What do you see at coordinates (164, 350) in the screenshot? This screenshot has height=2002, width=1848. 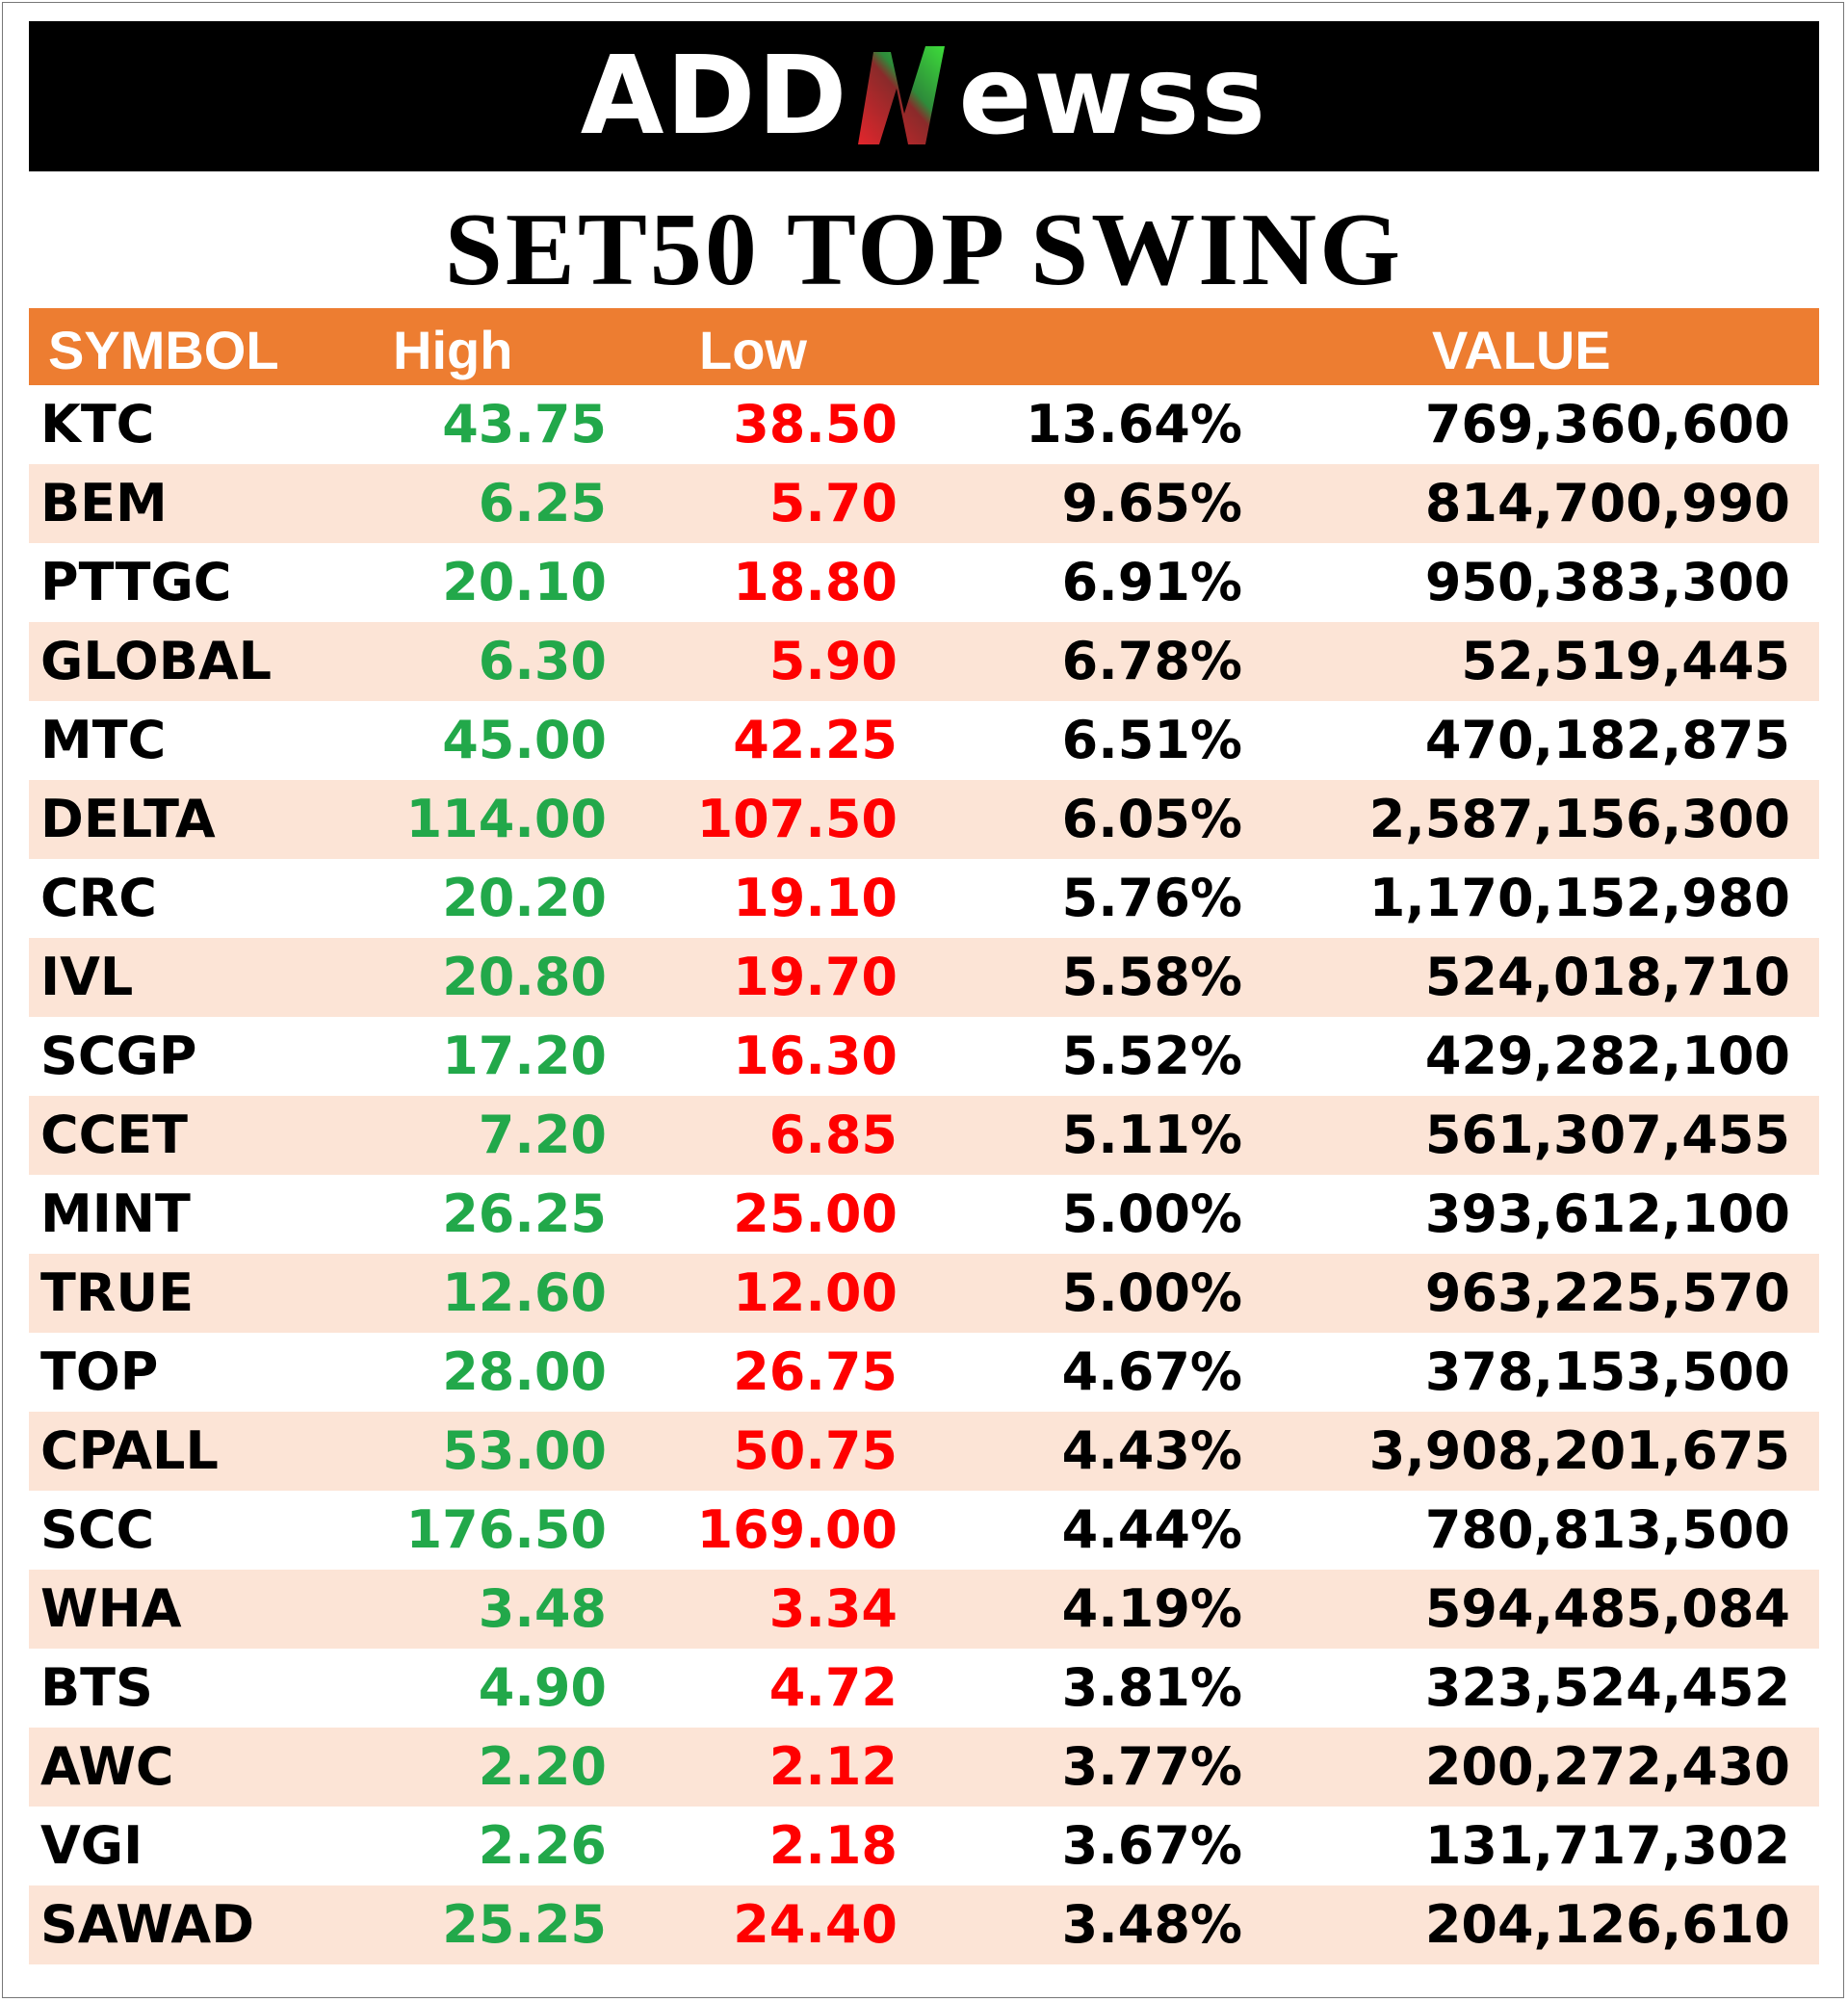 I see `header-symbol: SYMBOL` at bounding box center [164, 350].